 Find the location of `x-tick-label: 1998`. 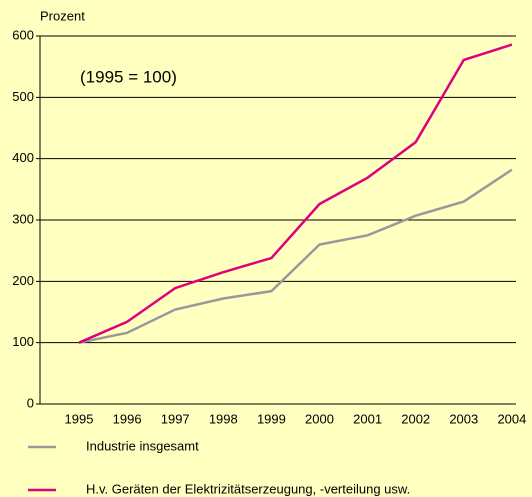

x-tick-label: 1998 is located at coordinates (223, 418).